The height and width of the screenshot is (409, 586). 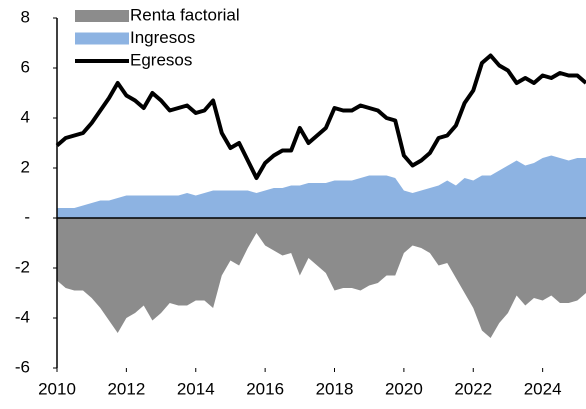 I want to click on y-tick-label: 8, so click(x=25, y=16).